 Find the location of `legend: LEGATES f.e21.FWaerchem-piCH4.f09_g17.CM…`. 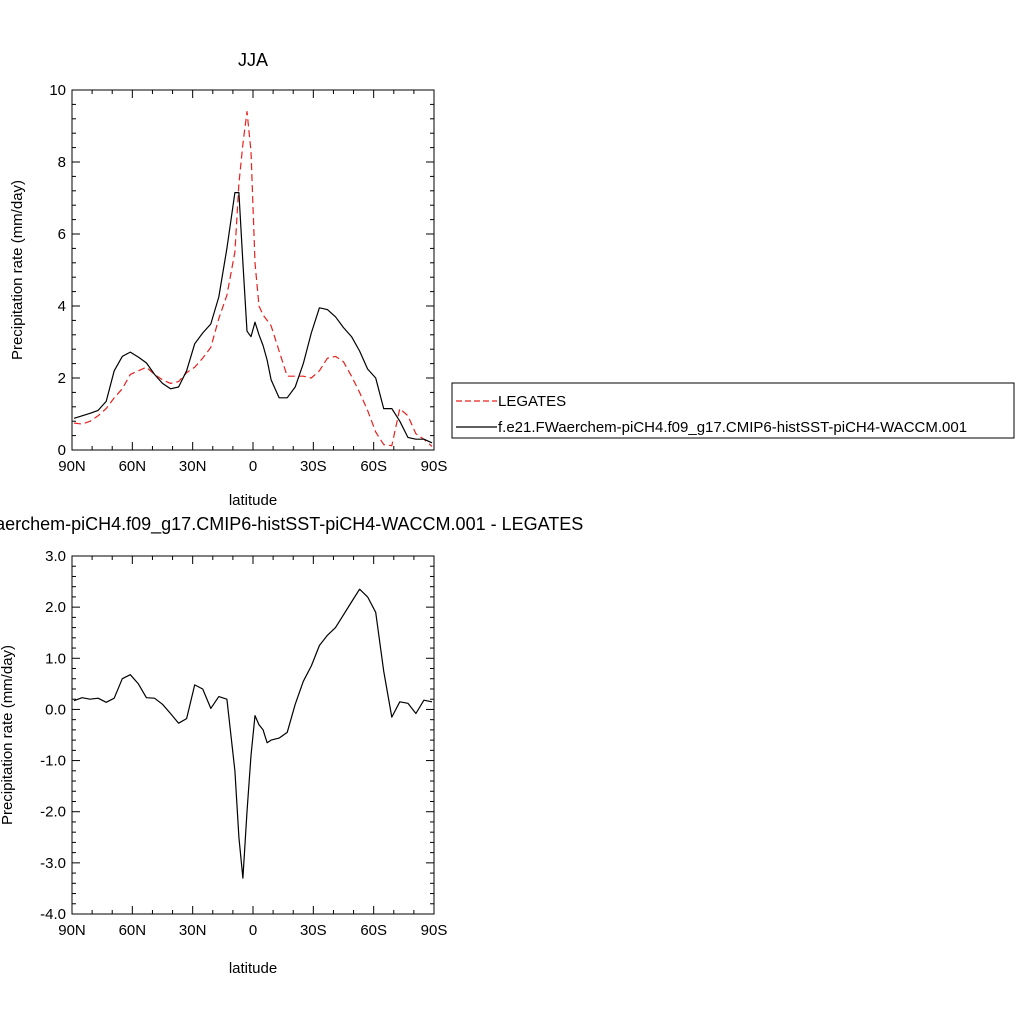

legend: LEGATES f.e21.FWaerchem-piCH4.f09_g17.CM… is located at coordinates (733, 410).